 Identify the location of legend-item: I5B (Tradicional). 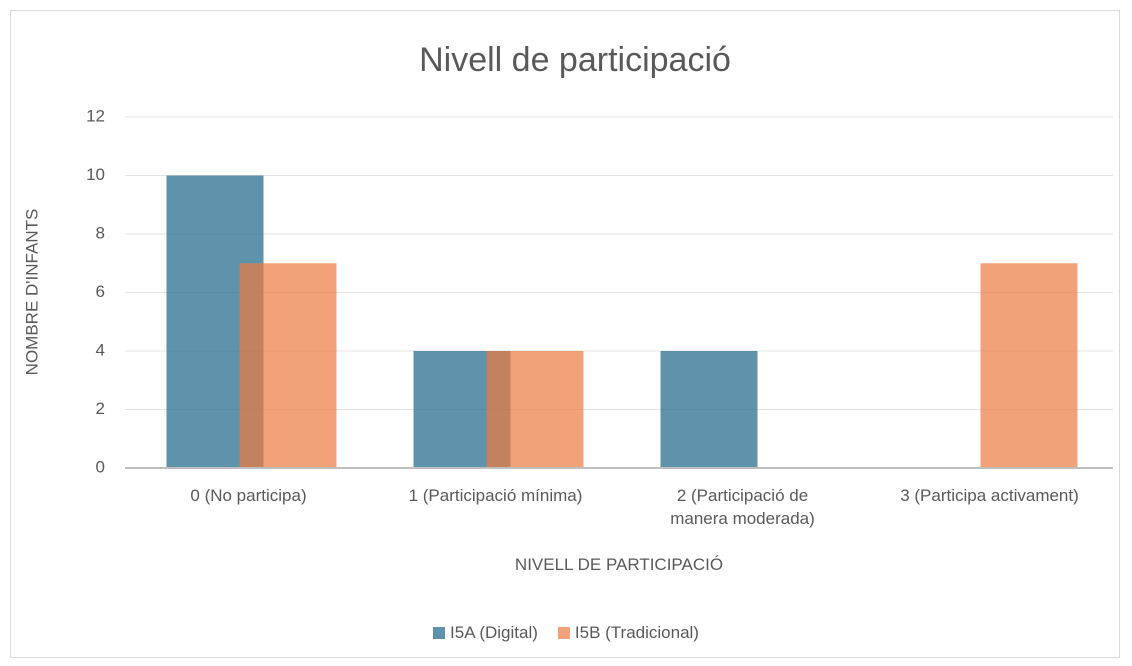
(628, 633).